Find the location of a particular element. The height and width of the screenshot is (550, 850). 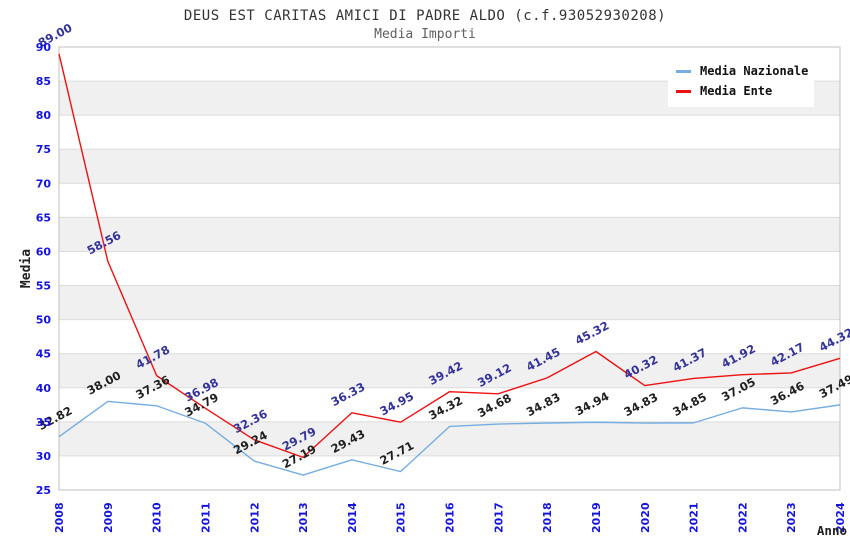

x-tick-label: 2008 is located at coordinates (59, 517).